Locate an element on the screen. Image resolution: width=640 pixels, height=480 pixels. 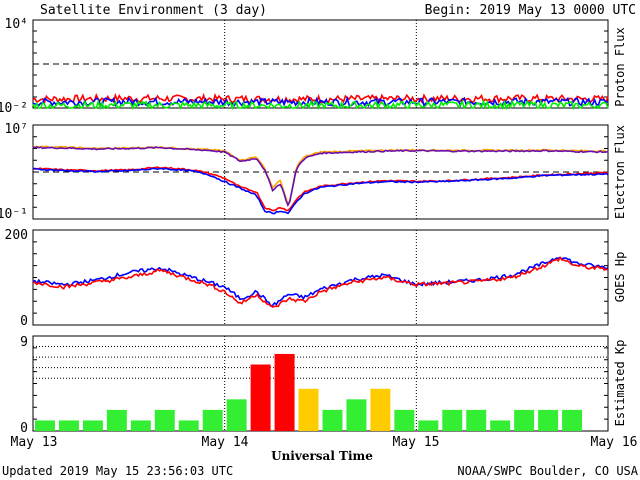
hp-ytick-bottom: 0 is located at coordinates (24, 321).